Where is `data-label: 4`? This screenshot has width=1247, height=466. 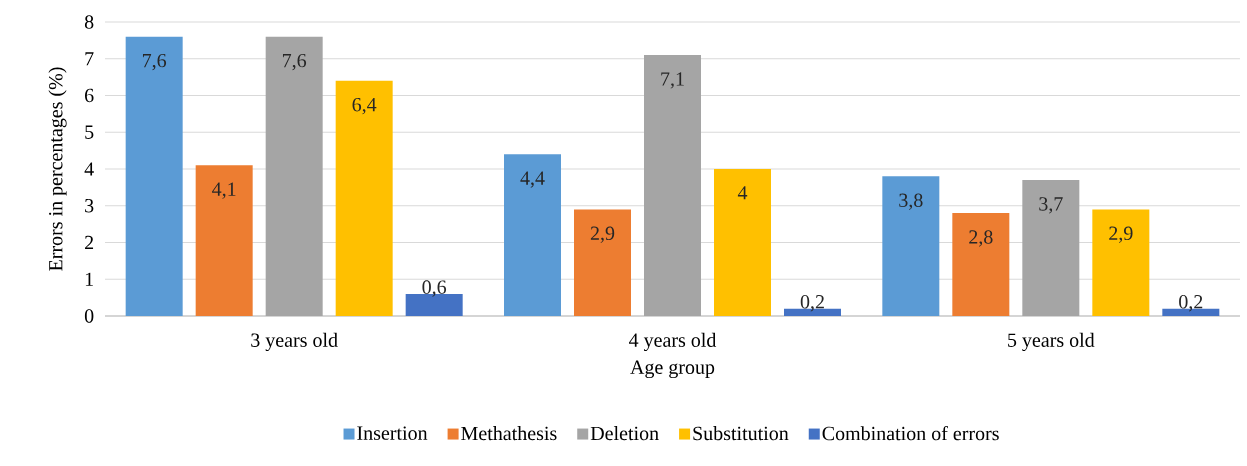
data-label: 4 is located at coordinates (742, 193).